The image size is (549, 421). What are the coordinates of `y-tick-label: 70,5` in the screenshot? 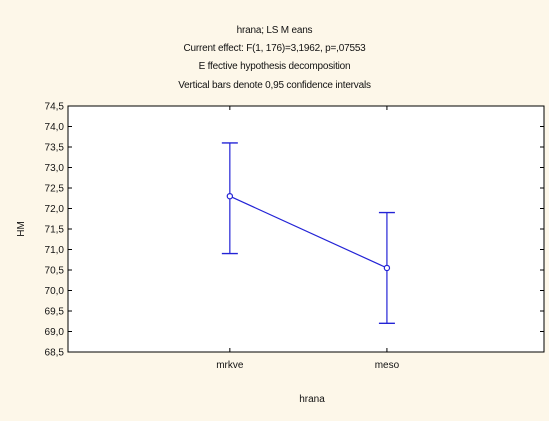 It's located at (55, 271).